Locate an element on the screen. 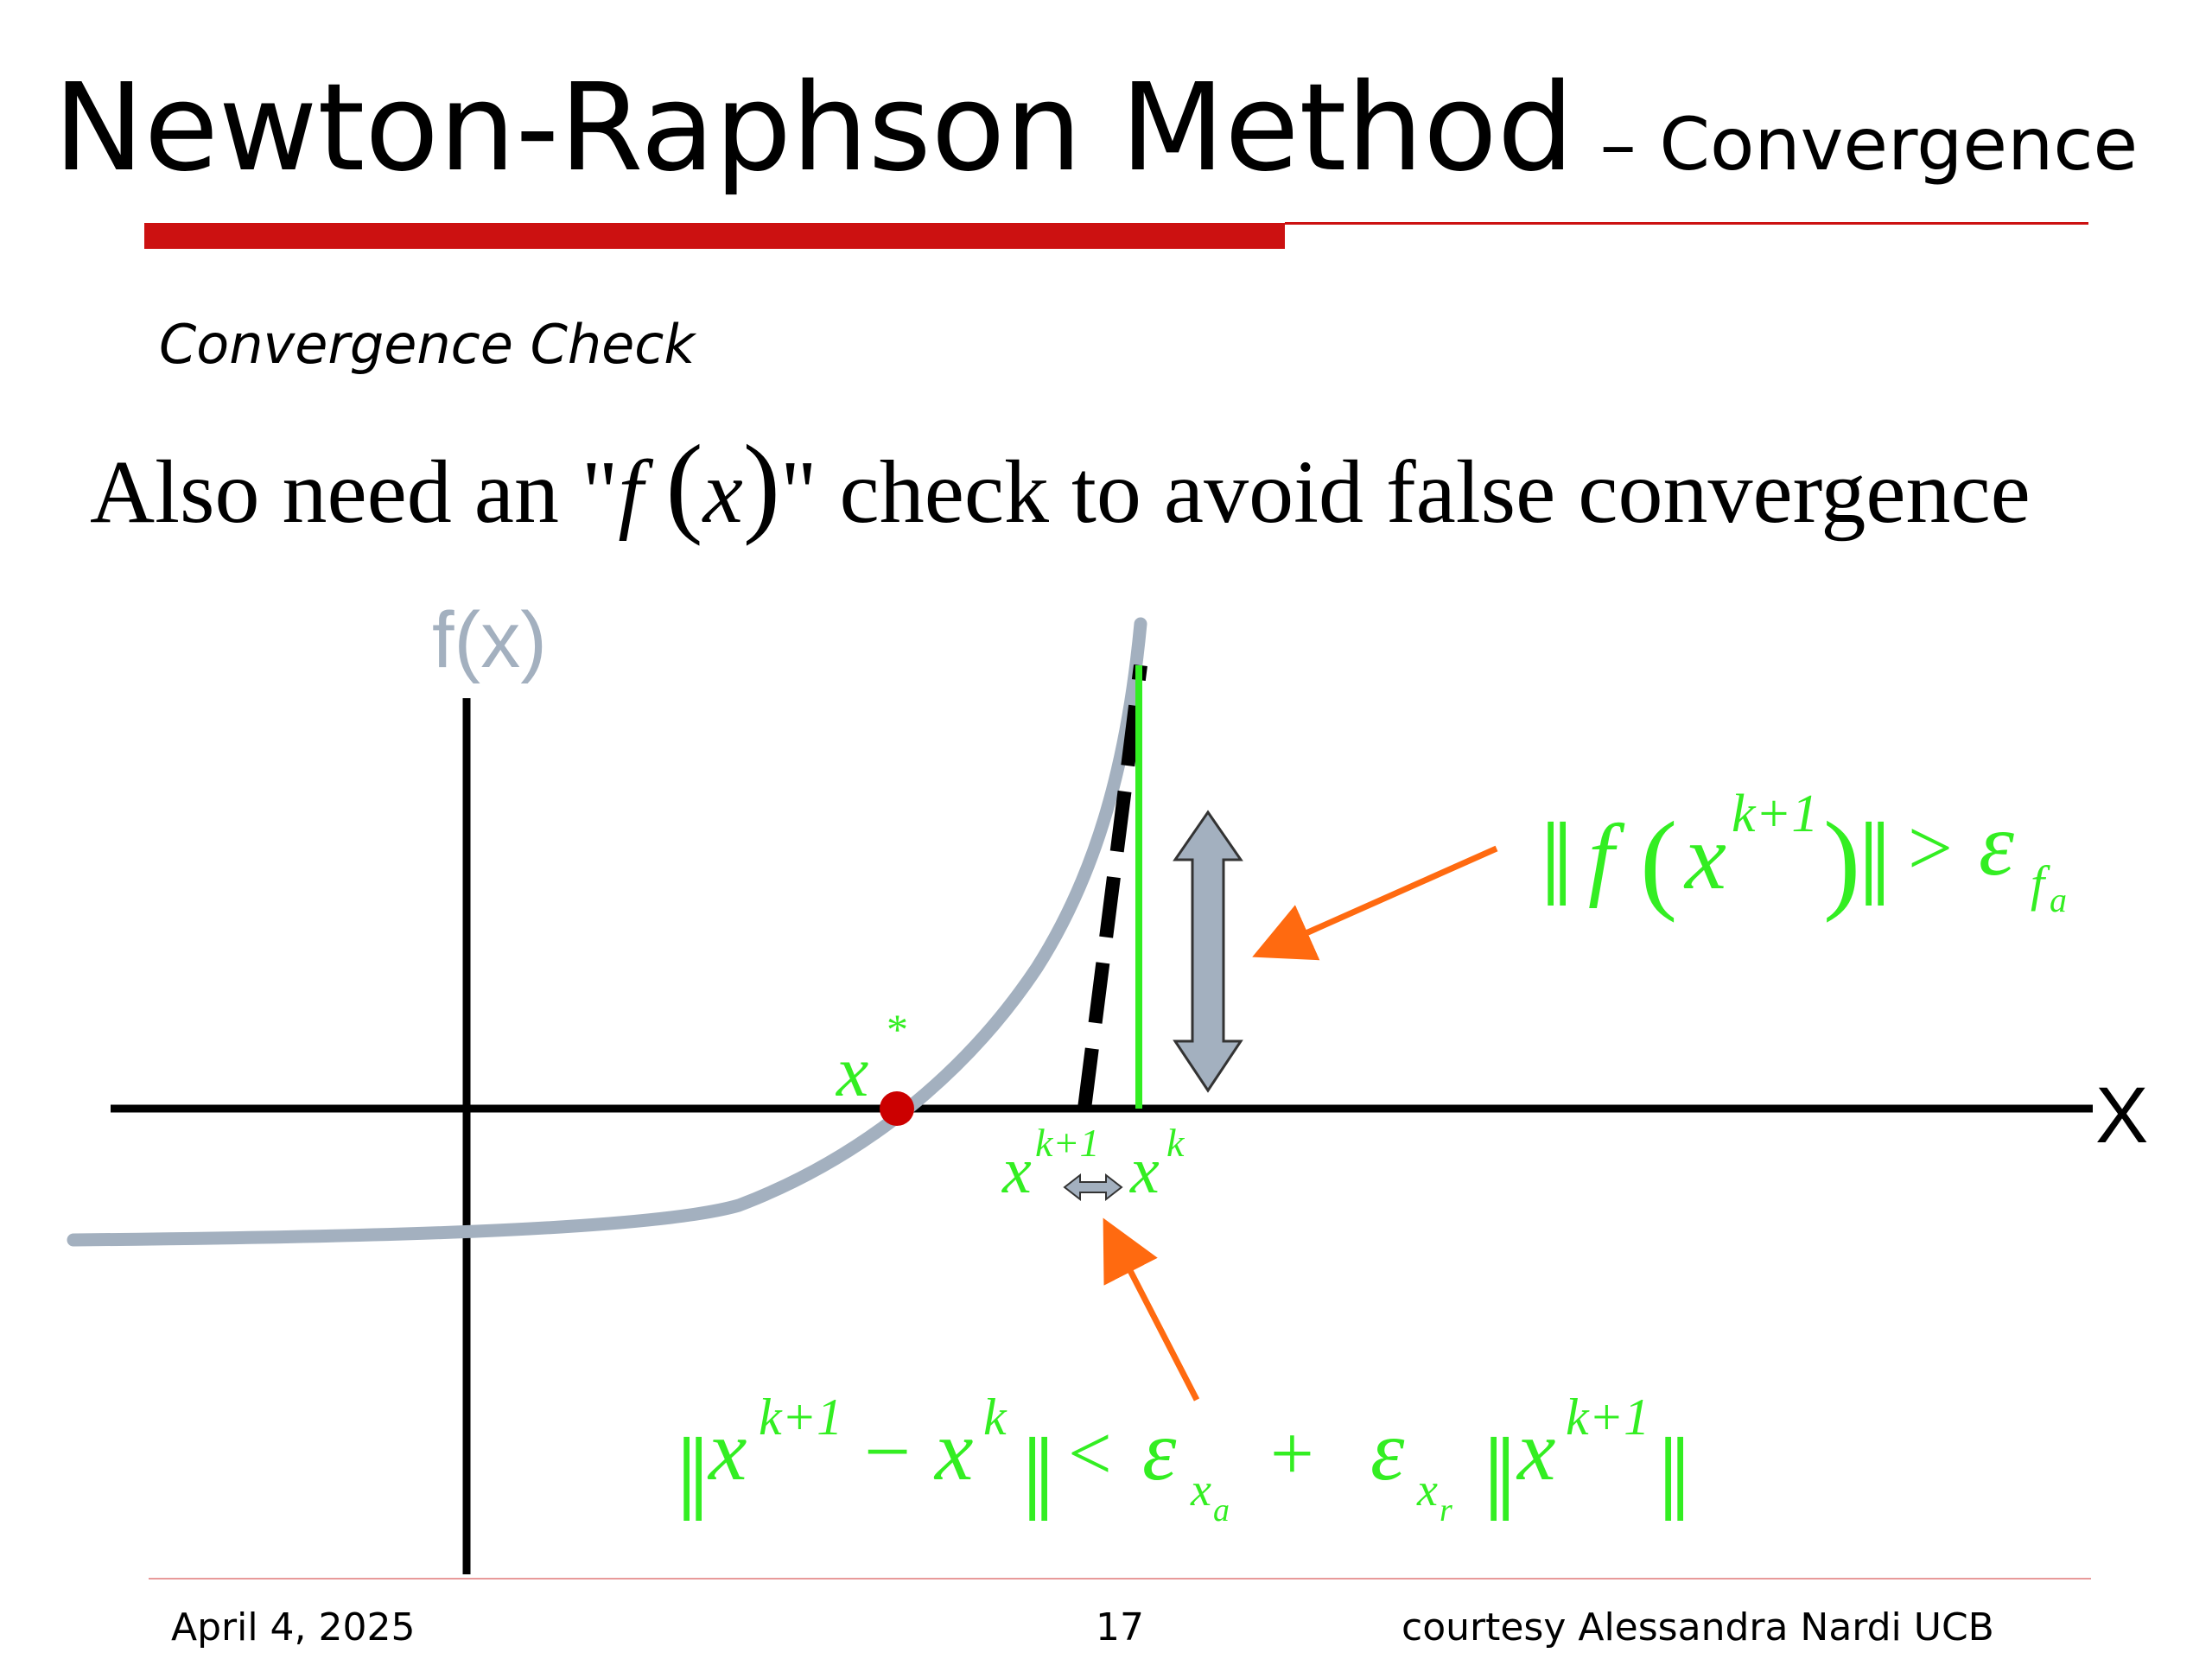 This screenshot has height=1659, width=2212. x-check-sub2: x is located at coordinates (1427, 1490).